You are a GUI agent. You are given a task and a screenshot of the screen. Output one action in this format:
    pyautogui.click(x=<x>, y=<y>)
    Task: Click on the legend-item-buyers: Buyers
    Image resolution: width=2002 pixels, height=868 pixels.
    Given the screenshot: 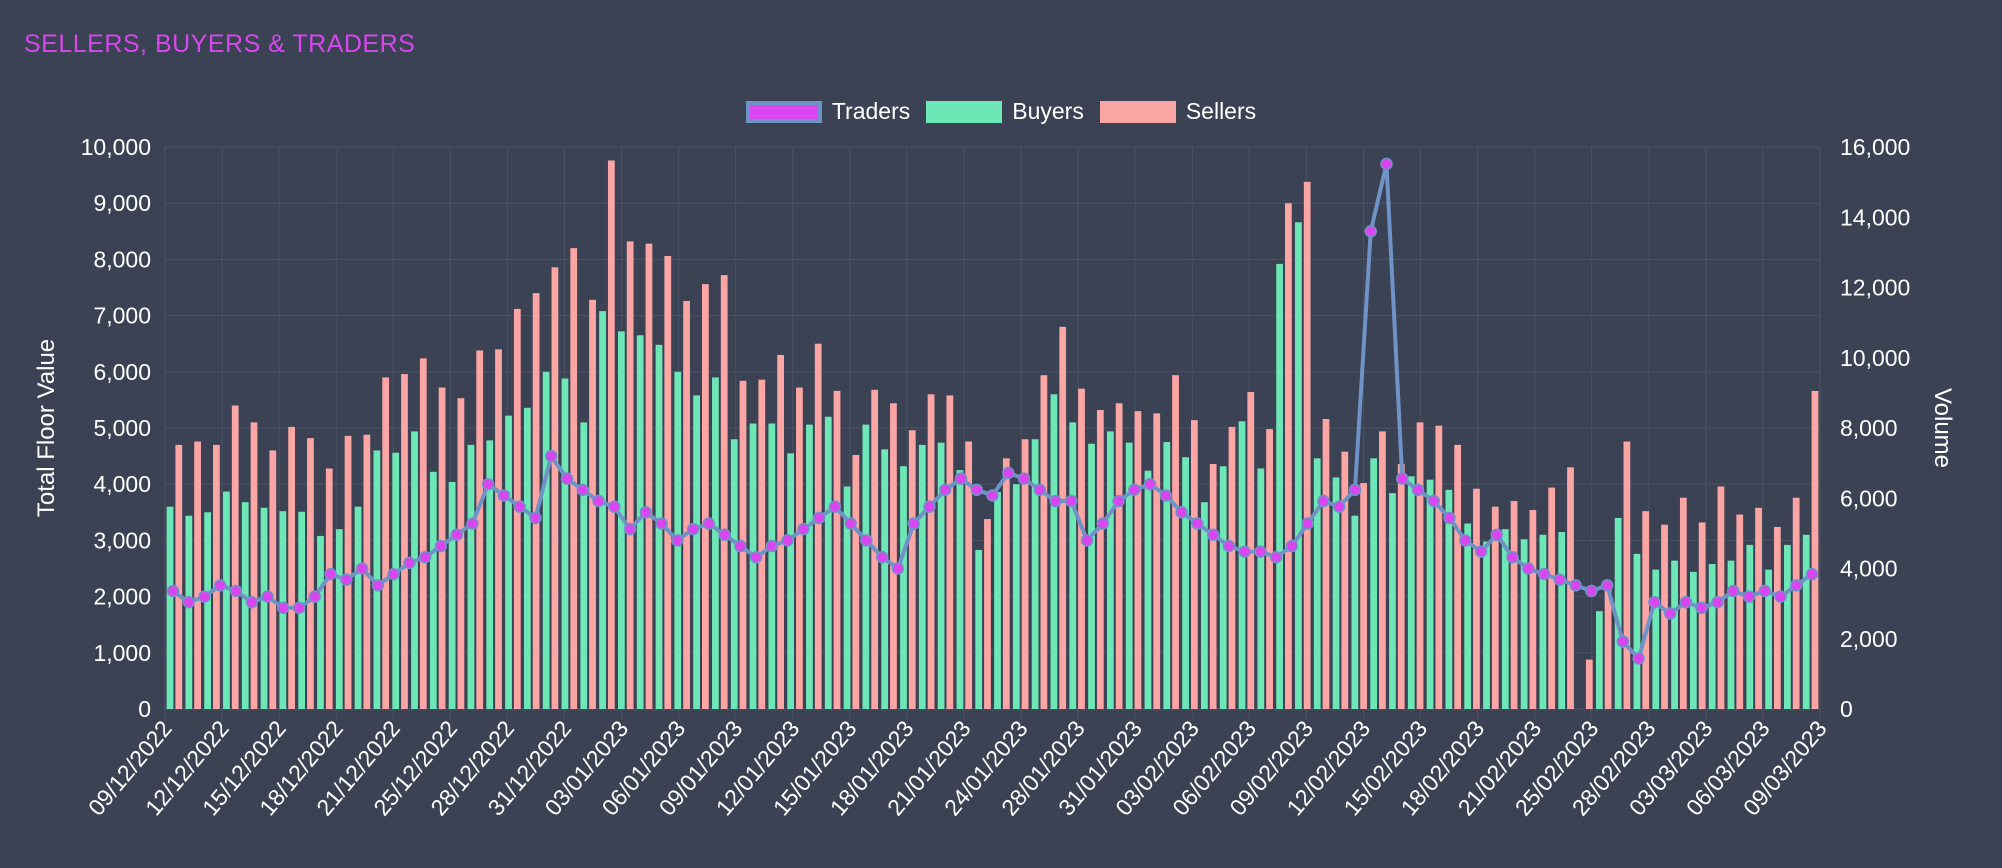 What is the action you would take?
    pyautogui.click(x=1005, y=111)
    